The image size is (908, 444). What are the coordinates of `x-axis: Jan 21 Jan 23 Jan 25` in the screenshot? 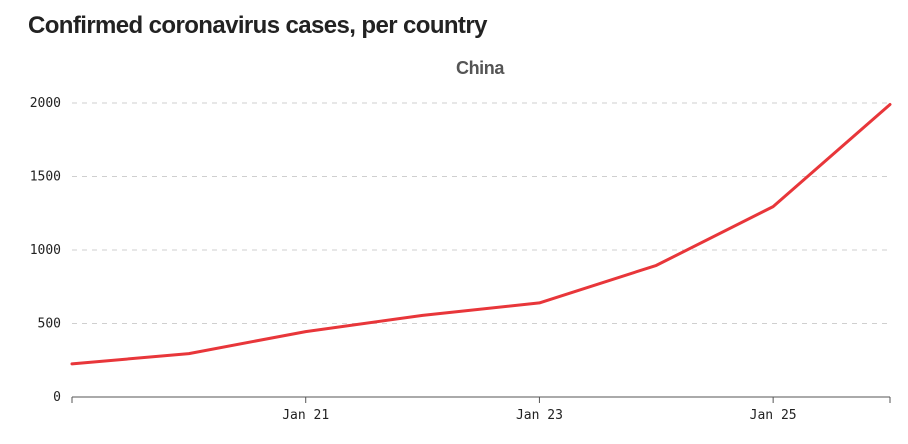 It's located at (481, 409).